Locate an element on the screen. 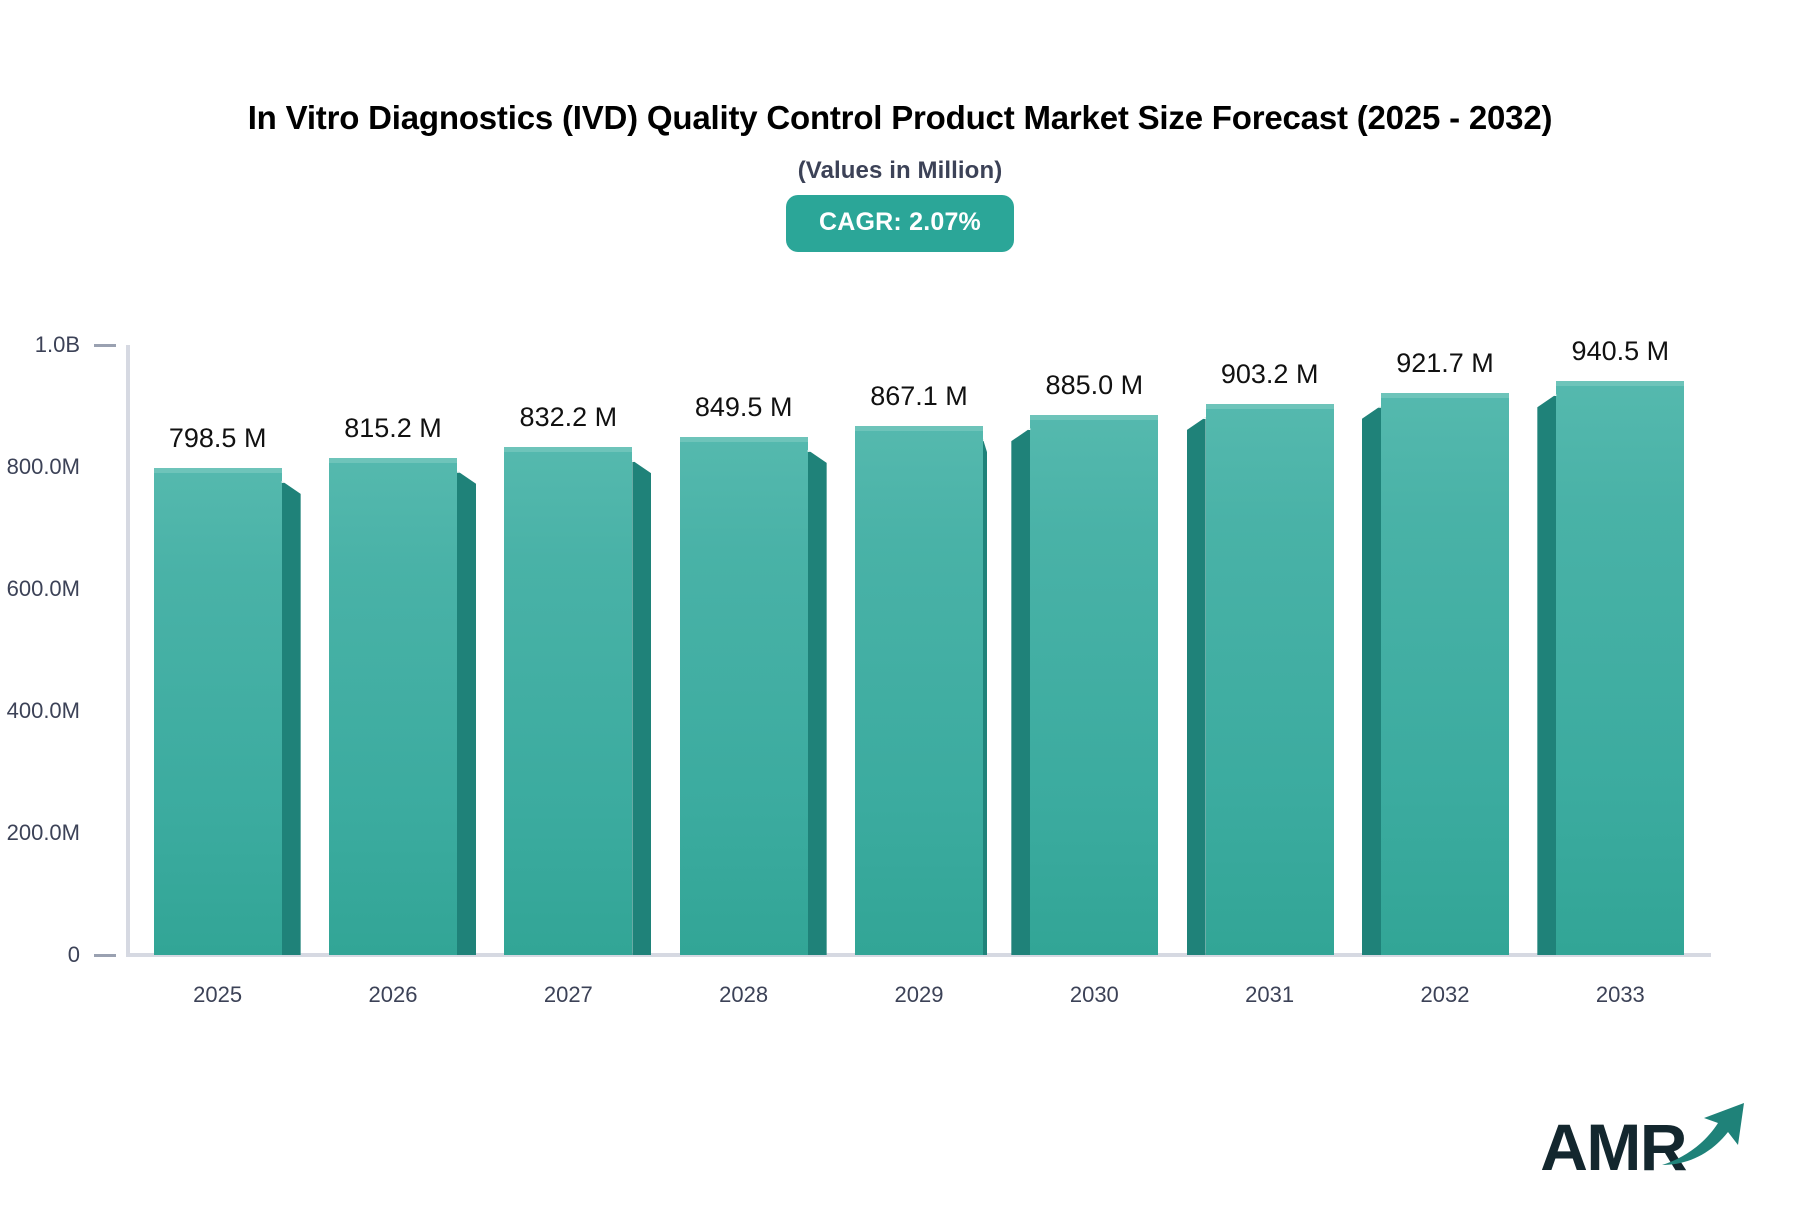  bar-column: 921.7 M is located at coordinates (1435, 650).